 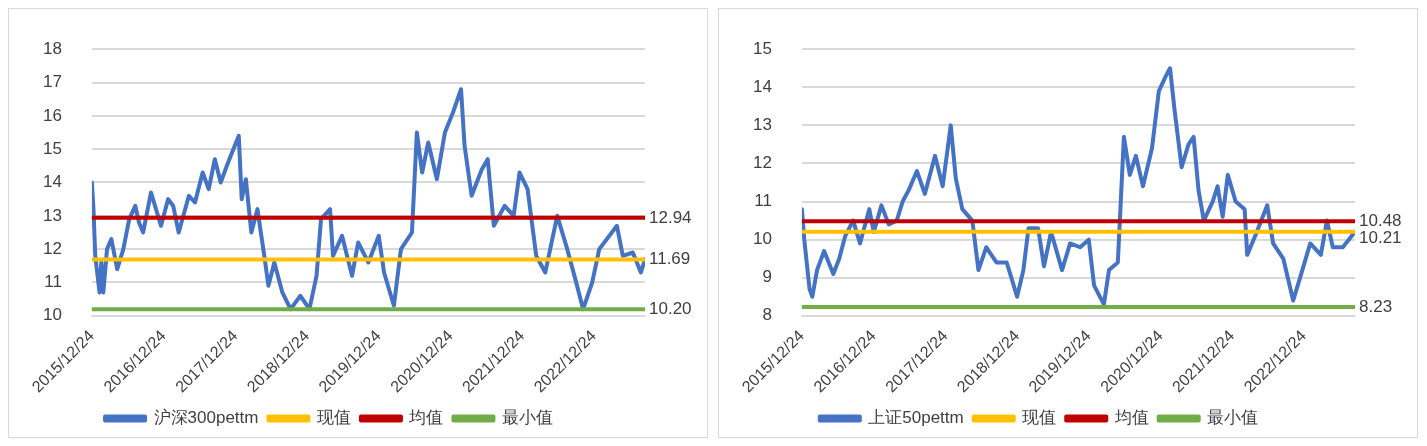 I want to click on y-tick-label: 18, so click(x=52, y=48).